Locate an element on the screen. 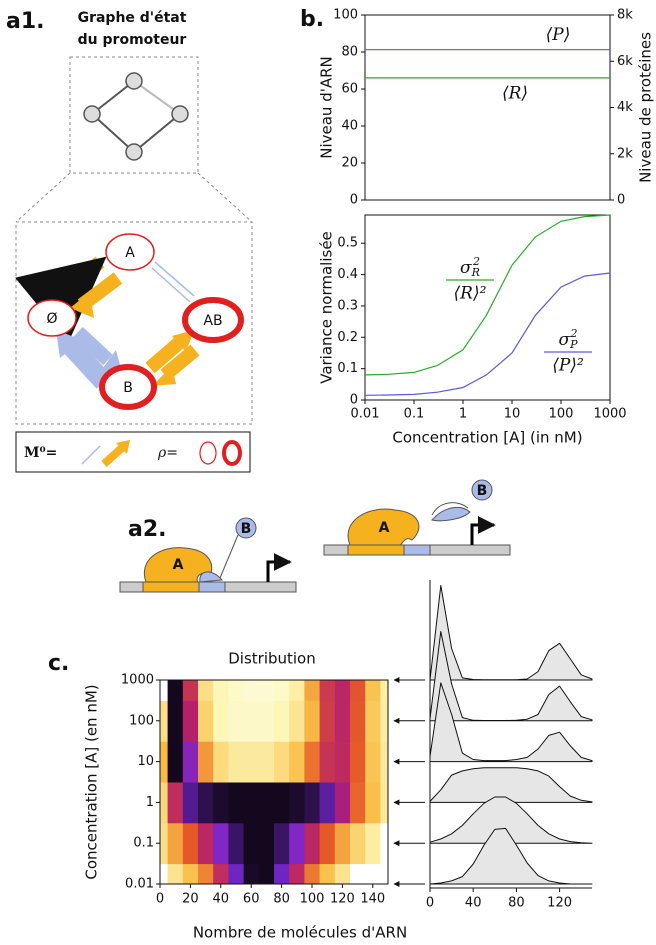 This screenshot has width=656, height=945. chart-title: Distribution is located at coordinates (272, 659).